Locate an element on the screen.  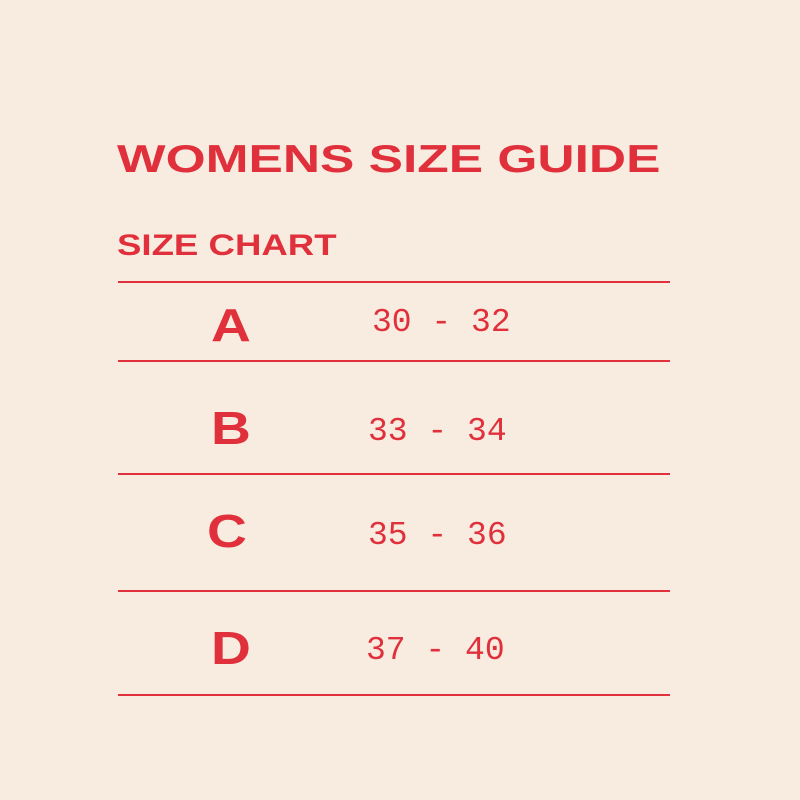
size-label: A is located at coordinates (231, 325).